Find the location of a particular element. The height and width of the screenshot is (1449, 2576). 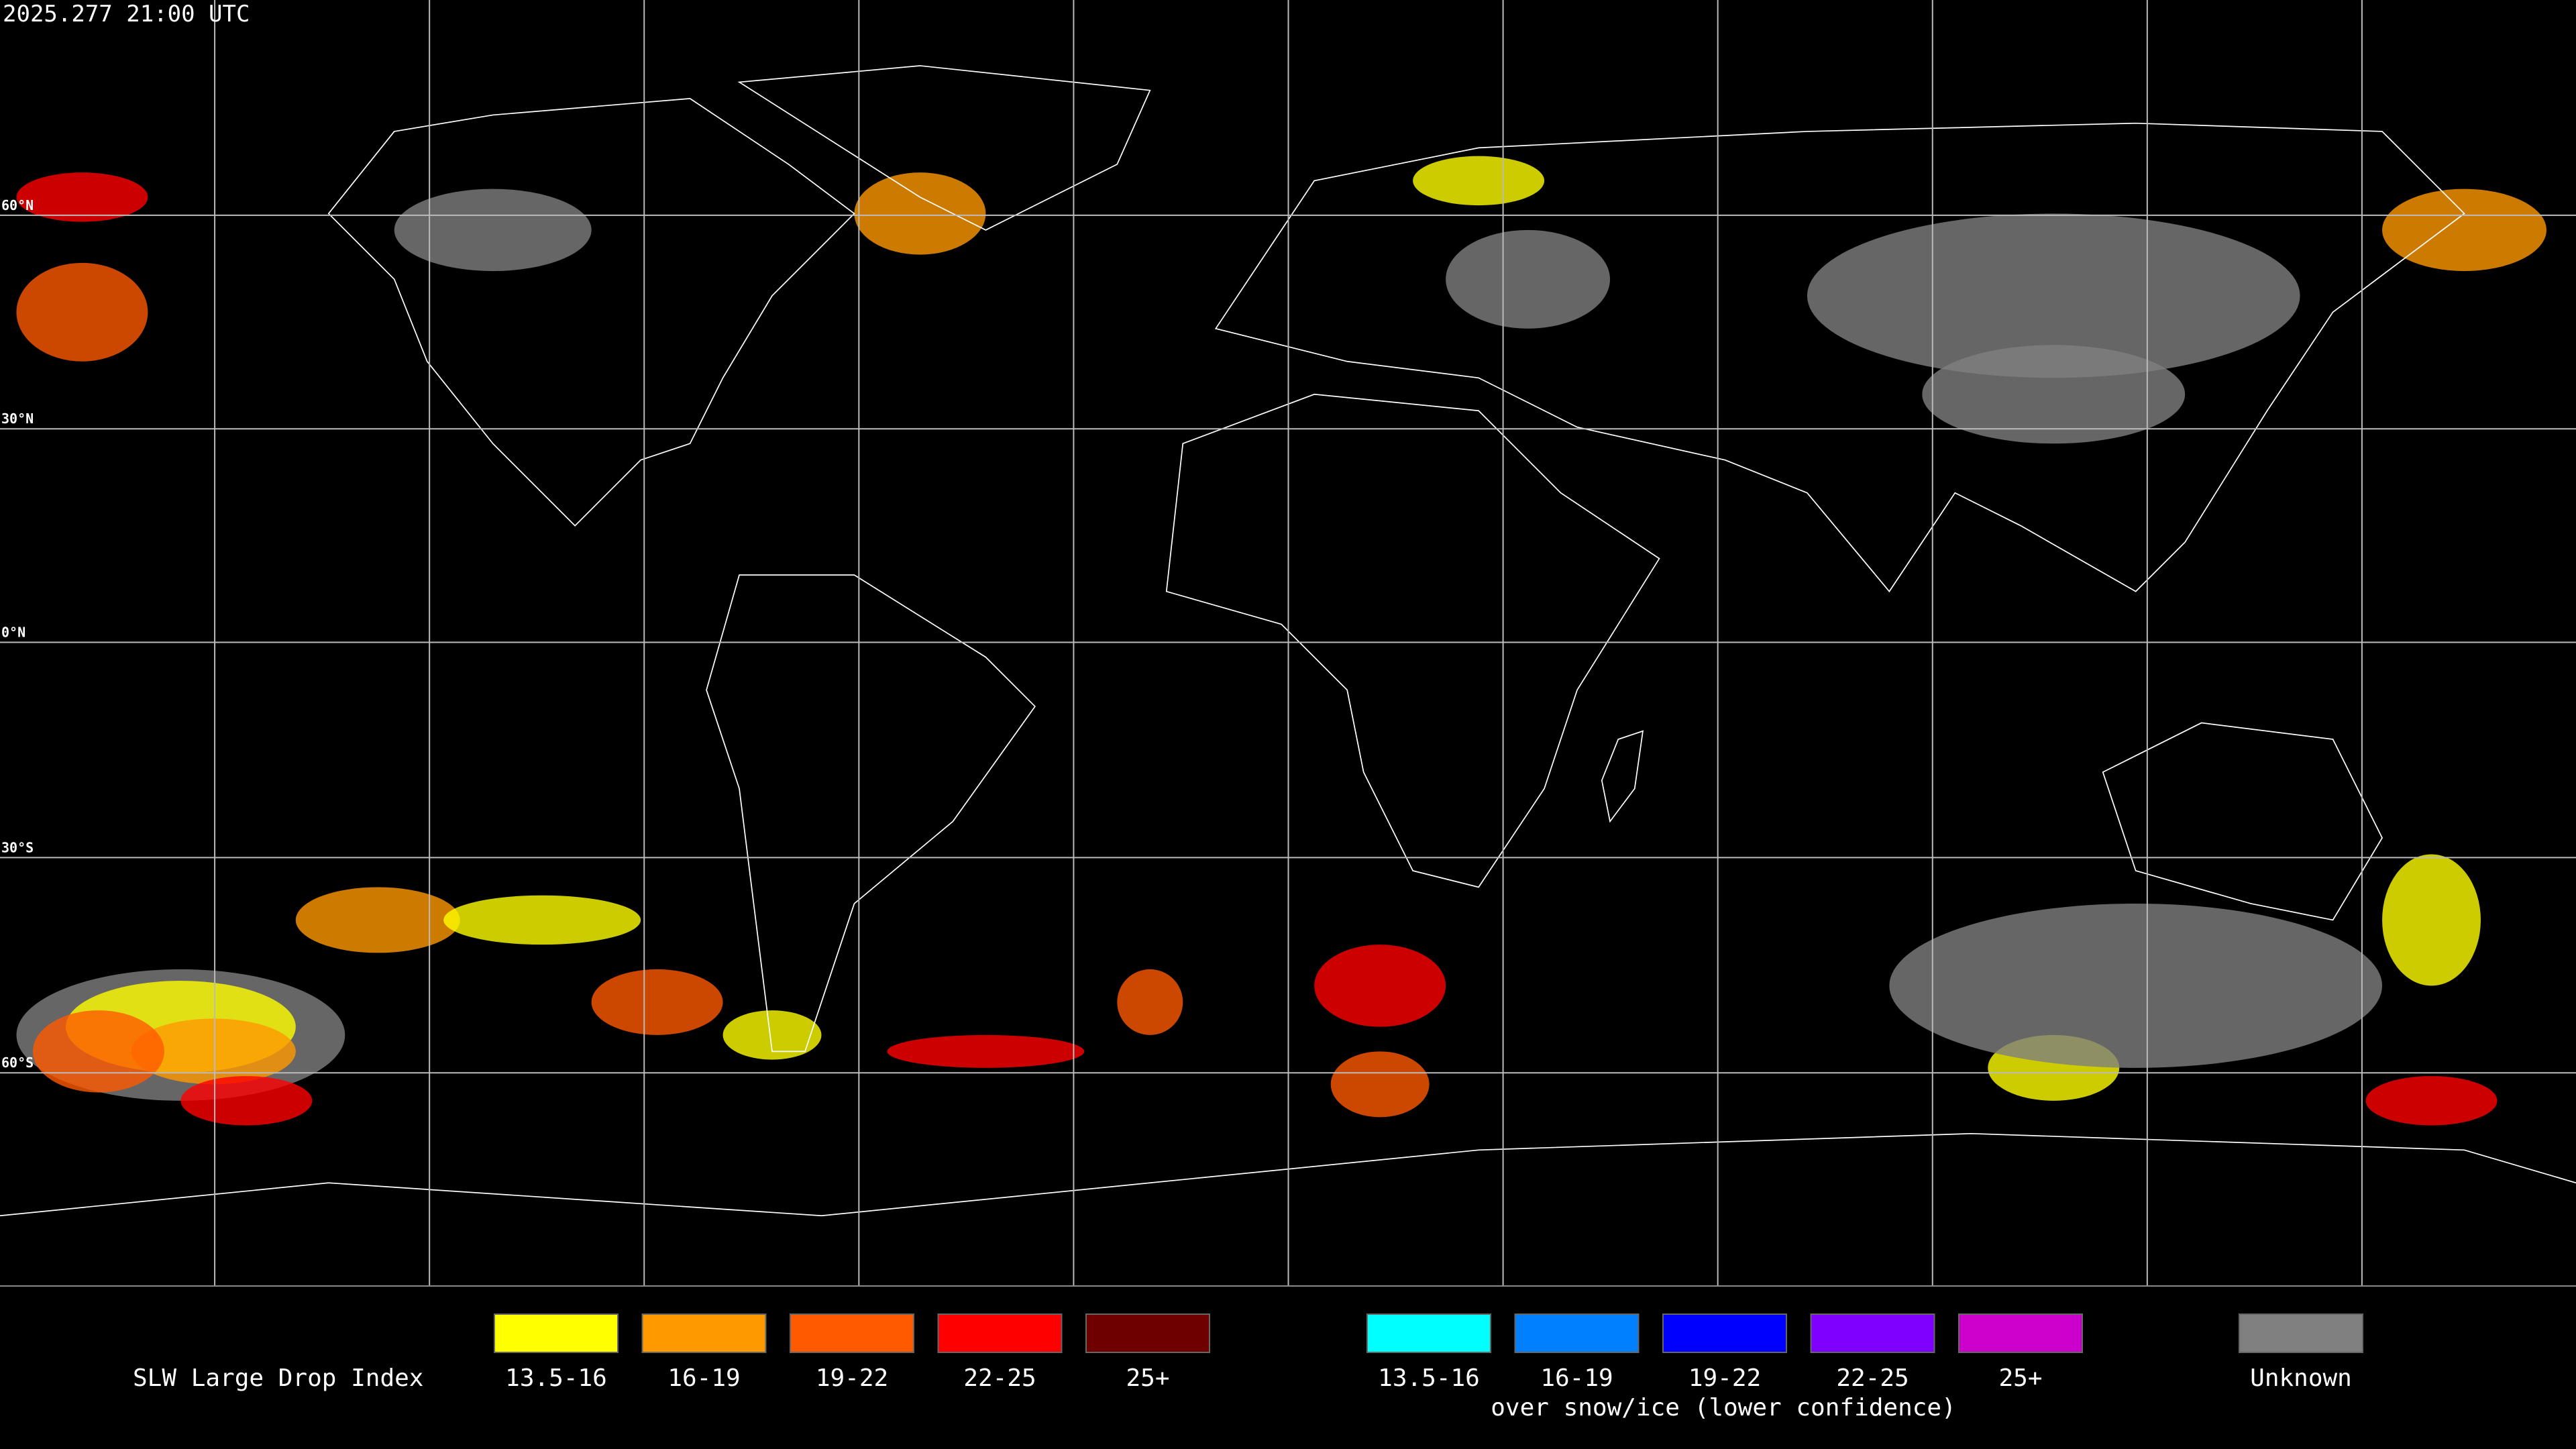

snow-caption: over snow/ice (lower confidence) is located at coordinates (1723, 1407).